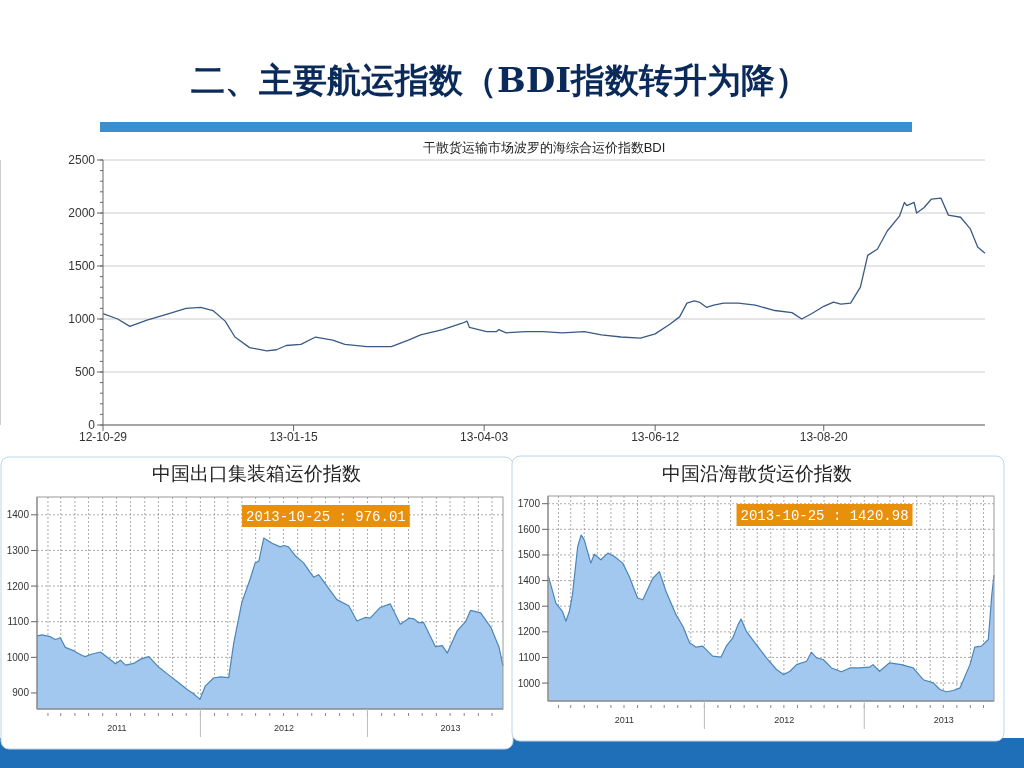  Describe the element at coordinates (655, 437) in the screenshot. I see `x-tick-label: 13-06-12` at that location.